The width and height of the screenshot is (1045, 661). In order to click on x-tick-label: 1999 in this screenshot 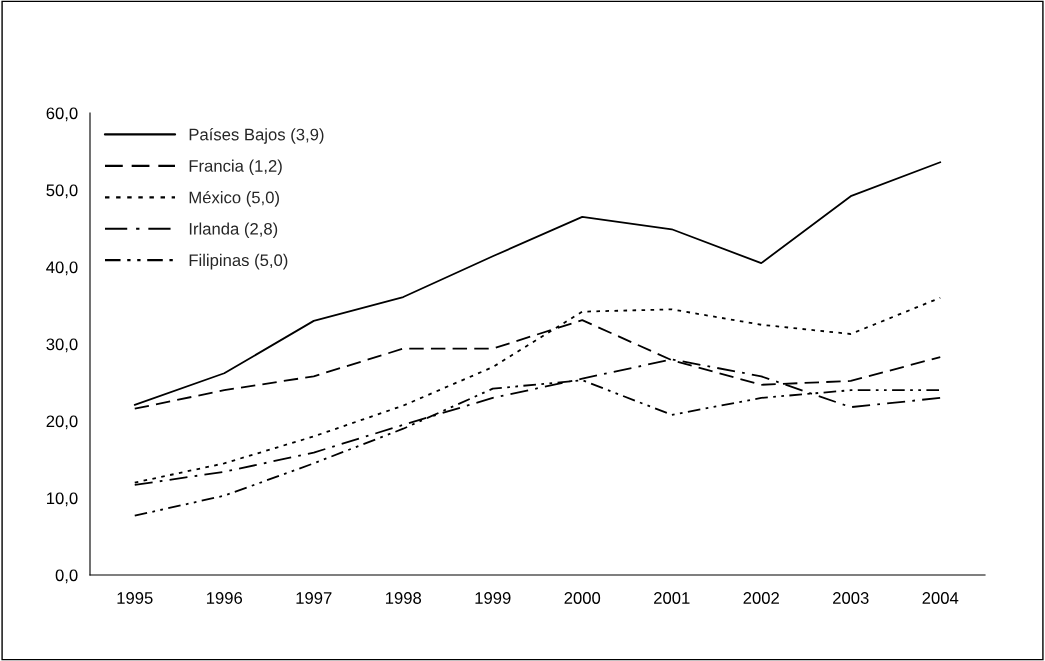, I will do `click(493, 598)`.